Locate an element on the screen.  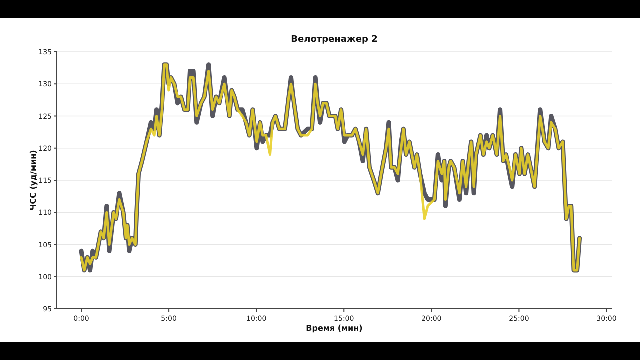
x-axis-title: Время (мин) is located at coordinates (334, 328).